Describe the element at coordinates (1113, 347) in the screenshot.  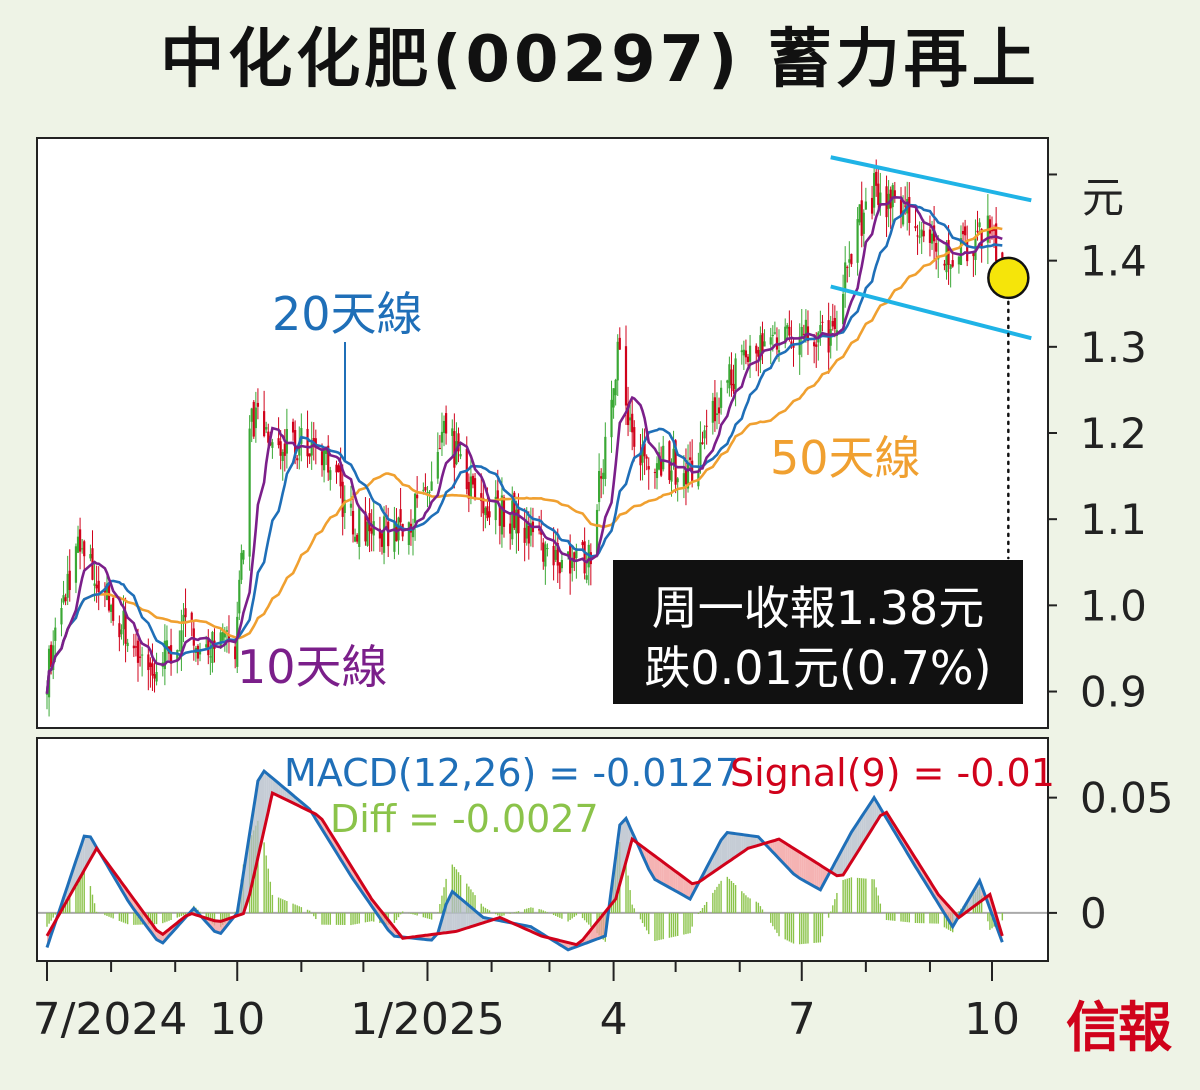
I see `price-tick-label: 1.3` at that location.